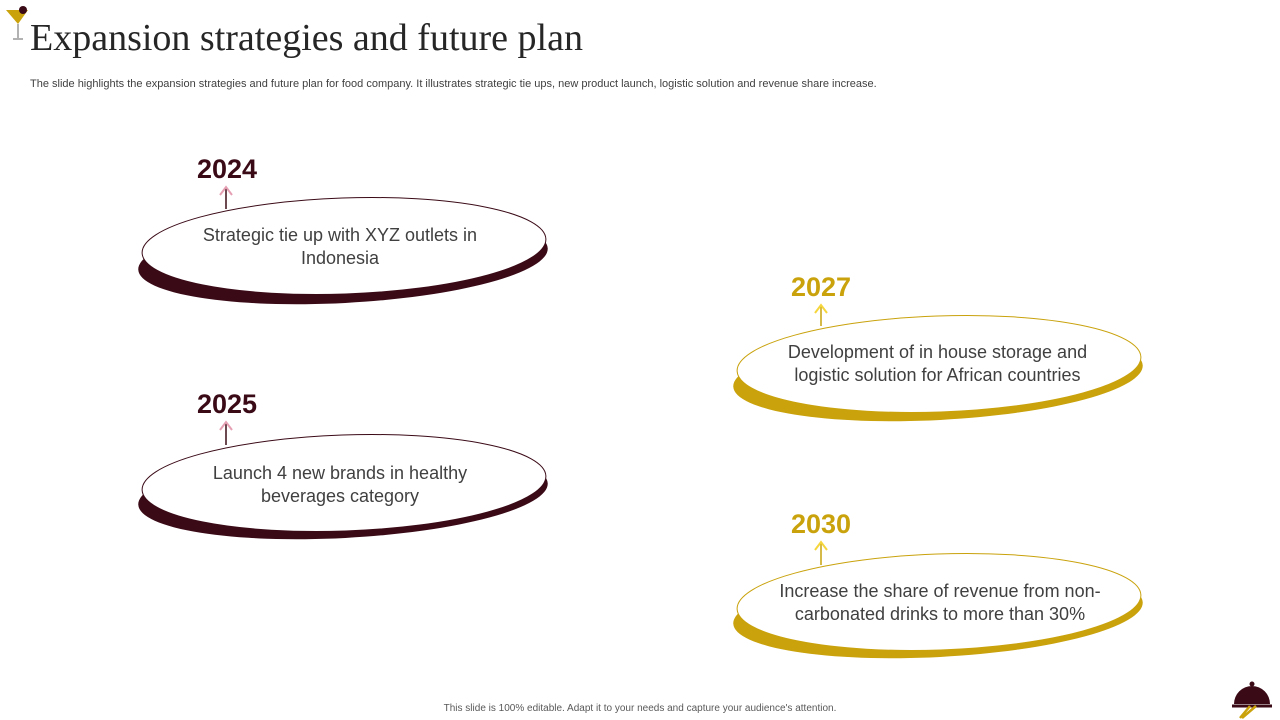 This screenshot has width=1280, height=720. Describe the element at coordinates (821, 287) in the screenshot. I see `milestone-year: 2027` at that location.